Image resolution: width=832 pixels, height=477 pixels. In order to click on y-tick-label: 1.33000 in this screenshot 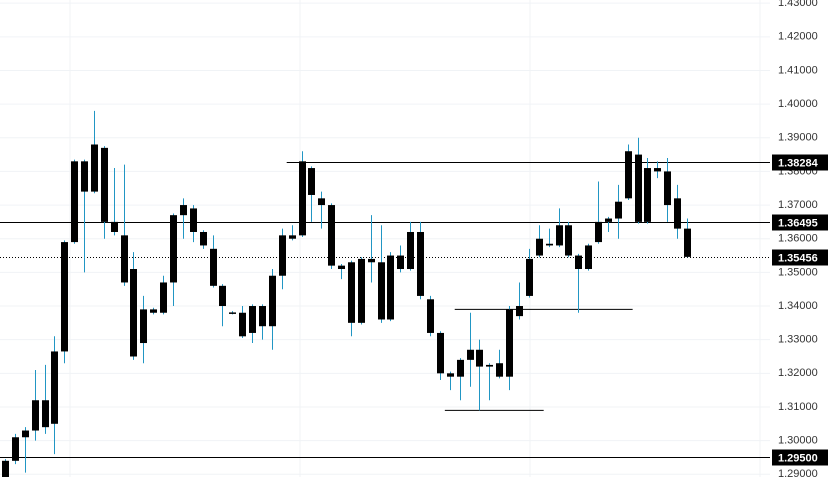, I will do `click(798, 340)`.